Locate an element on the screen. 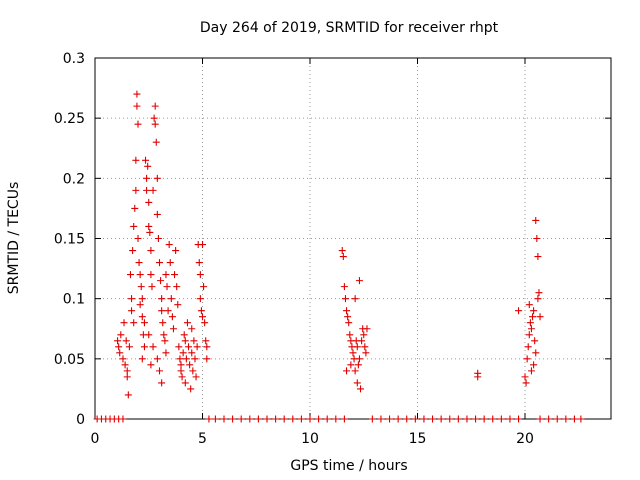 Image resolution: width=640 pixels, height=480 pixels. y-axis-label: SRMTID / TECUs is located at coordinates (14, 238).